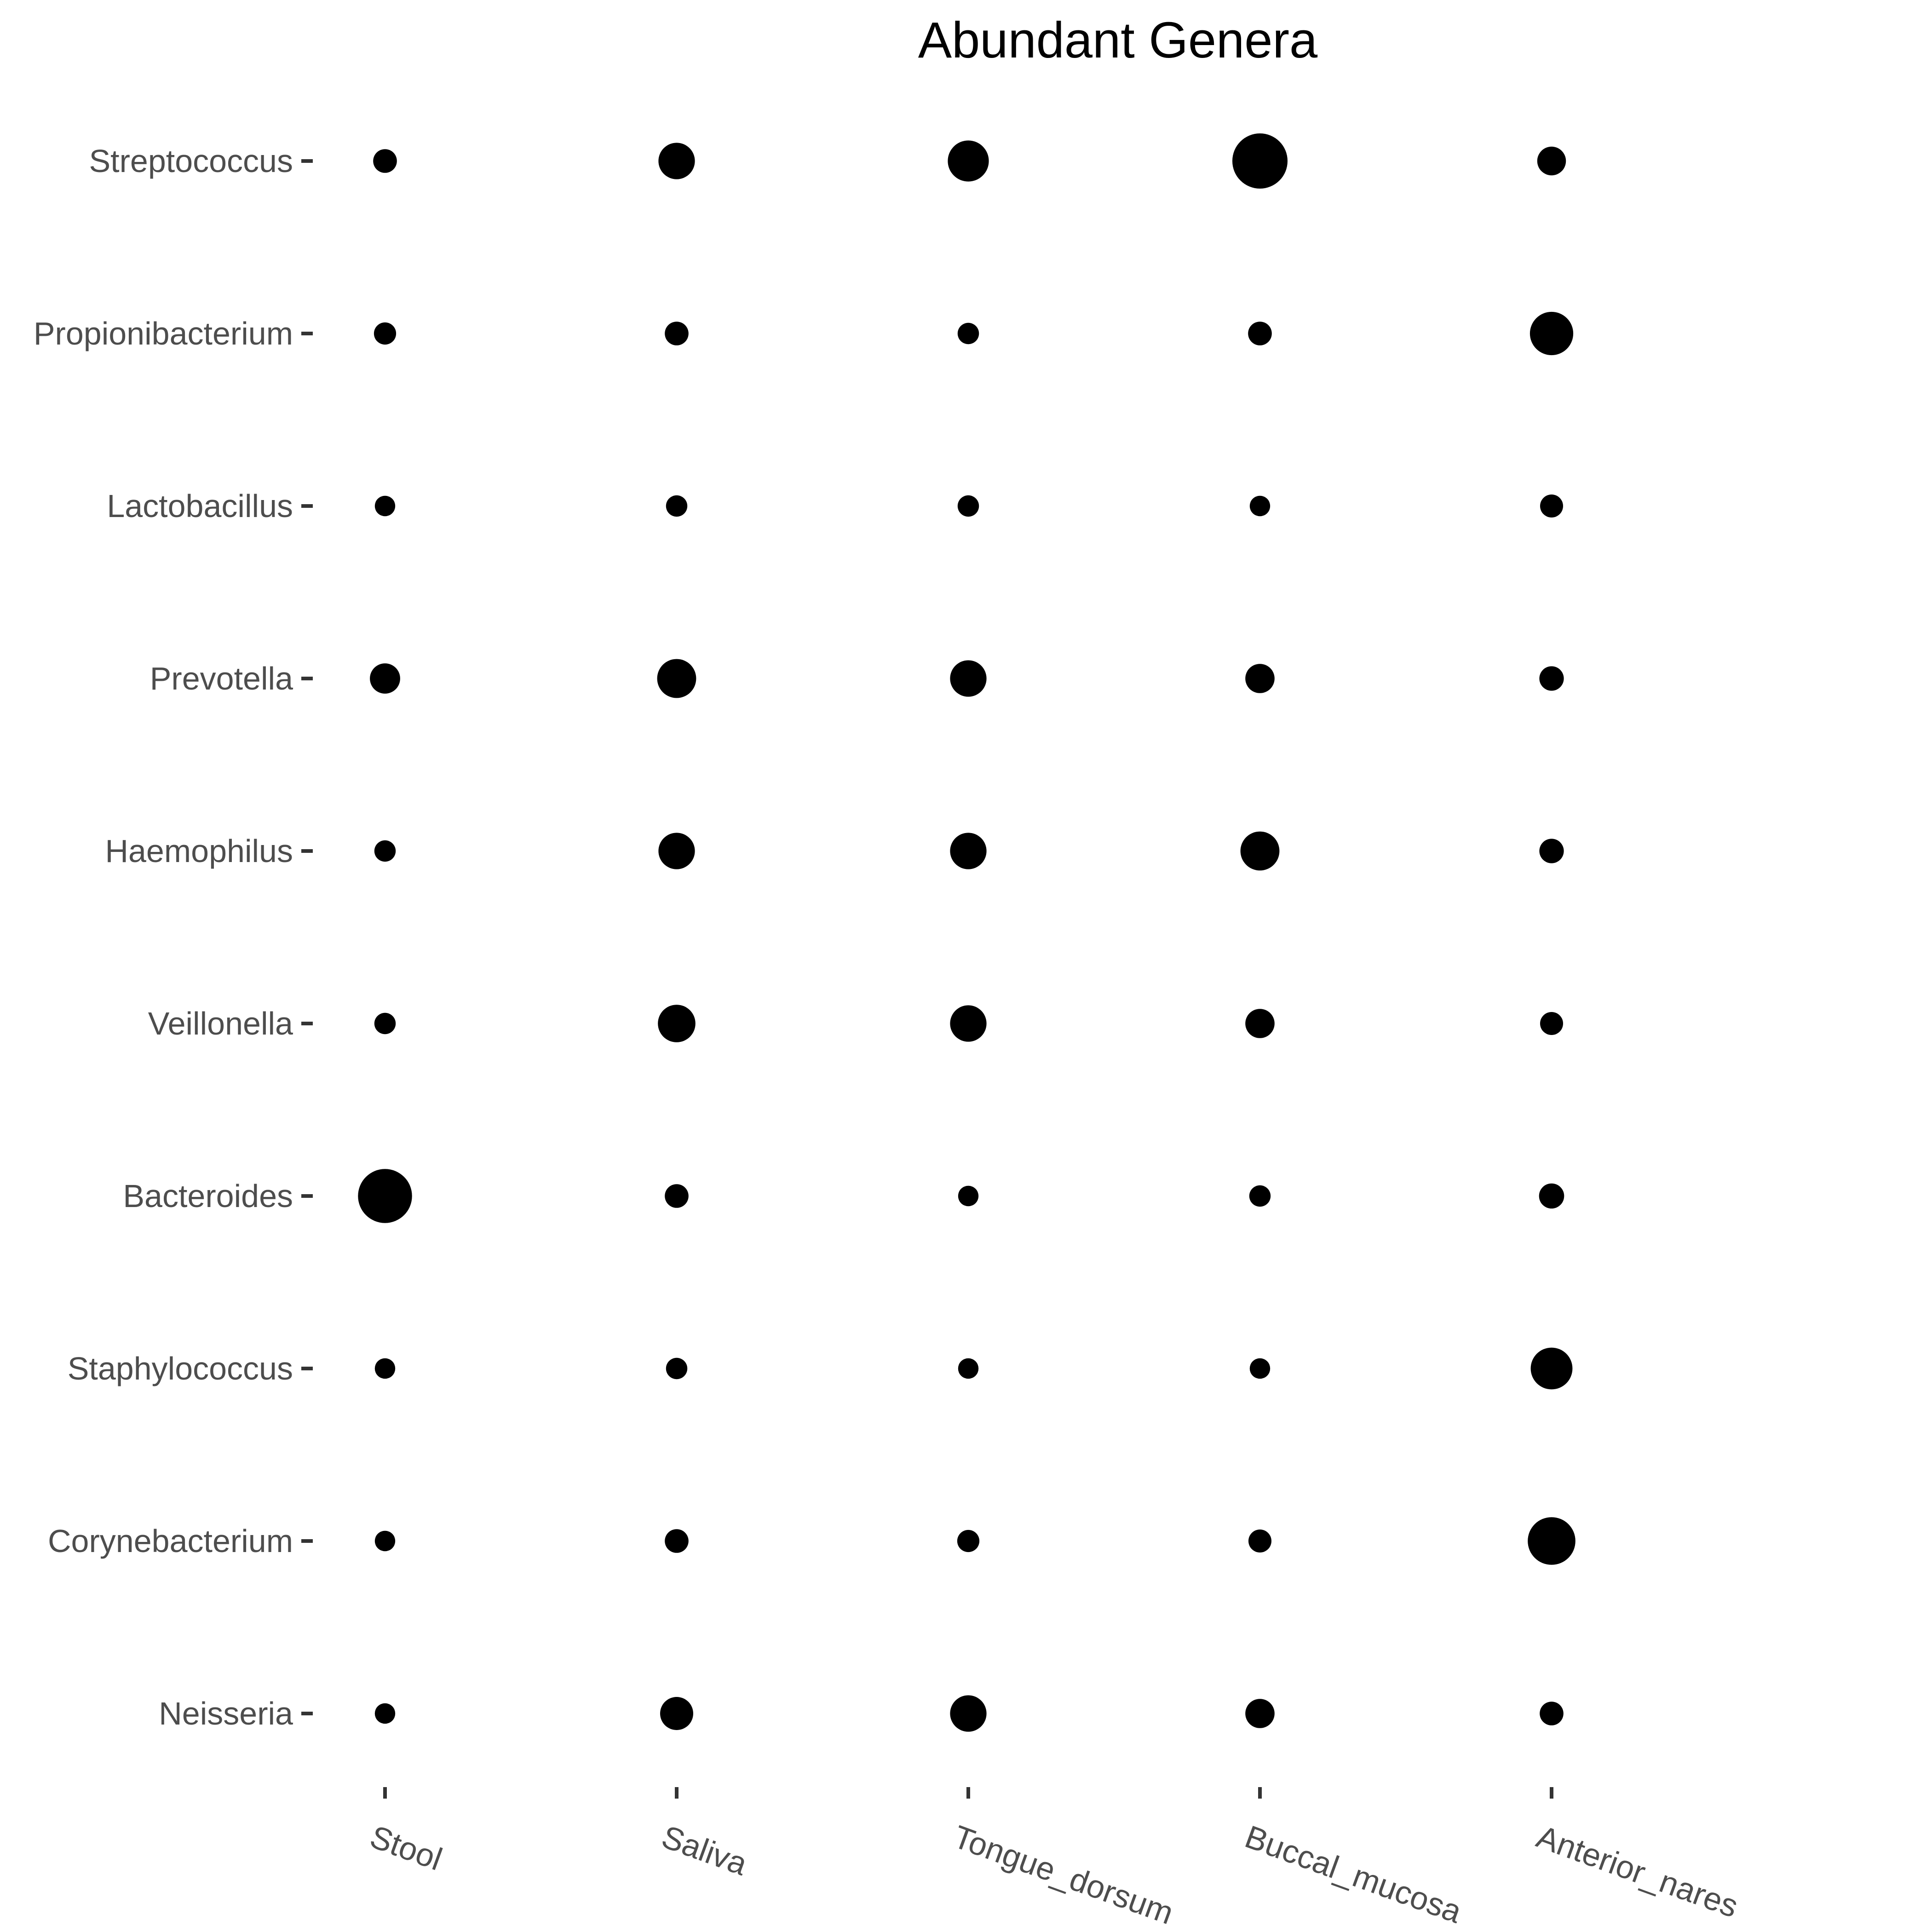 The height and width of the screenshot is (1932, 1932). Describe the element at coordinates (406, 1847) in the screenshot. I see `x-tick-label-stool: Stool` at that location.